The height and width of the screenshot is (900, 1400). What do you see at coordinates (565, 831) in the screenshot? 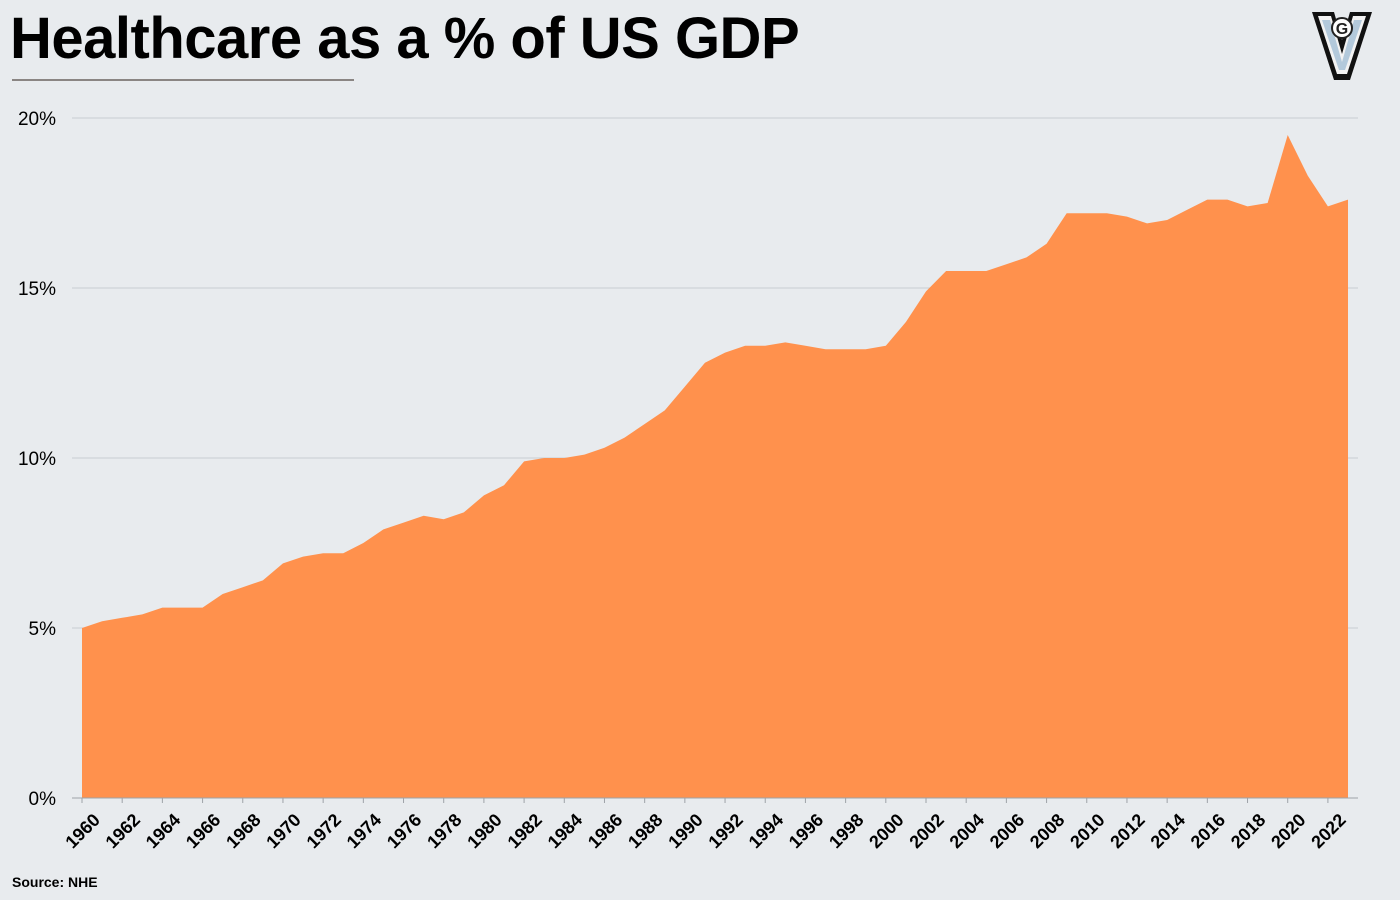
I see `x-tick-label: 1984` at bounding box center [565, 831].